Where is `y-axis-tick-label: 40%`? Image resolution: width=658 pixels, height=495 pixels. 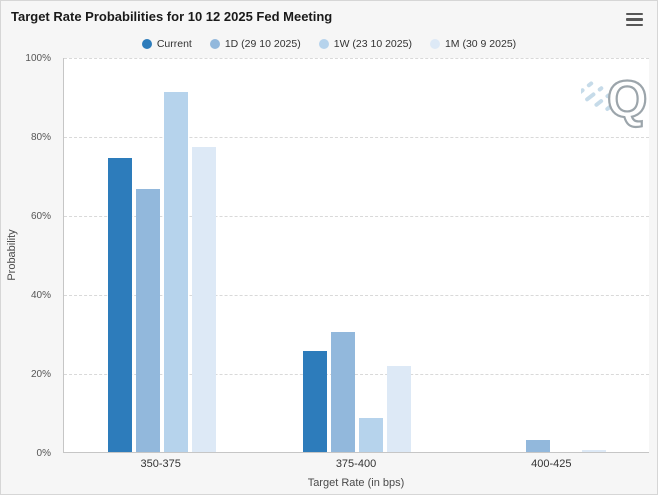 y-axis-tick-label: 40% is located at coordinates (40, 295).